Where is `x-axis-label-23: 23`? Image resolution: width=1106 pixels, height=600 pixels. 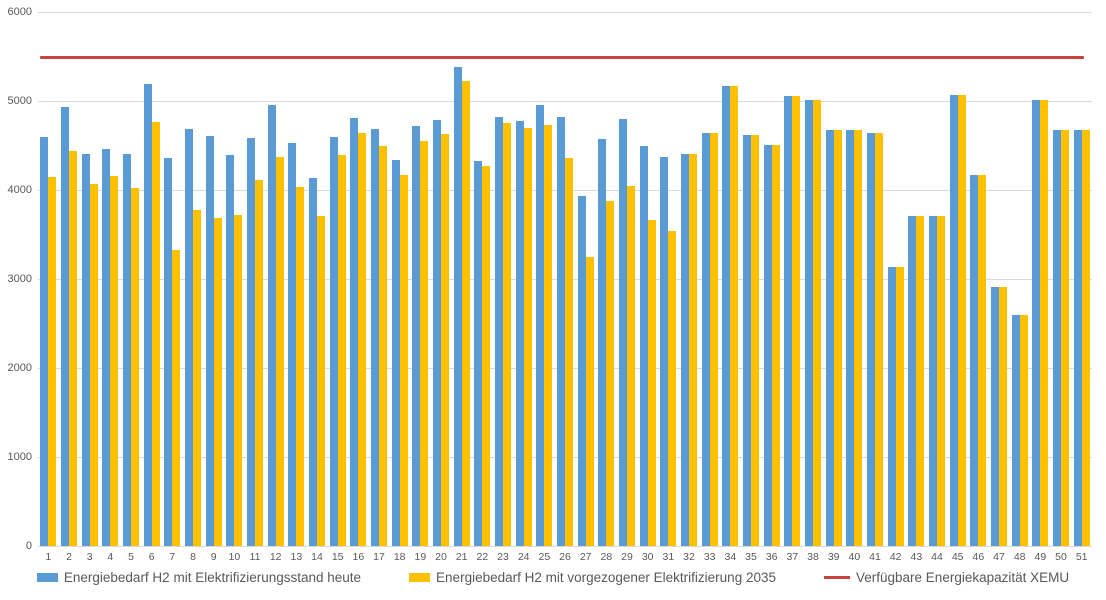 x-axis-label-23: 23 is located at coordinates (503, 557).